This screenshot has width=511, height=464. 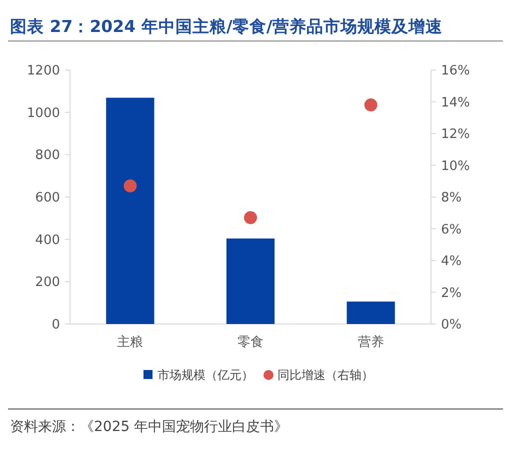 What do you see at coordinates (251, 342) in the screenshot?
I see `x-tick-label: 零食` at bounding box center [251, 342].